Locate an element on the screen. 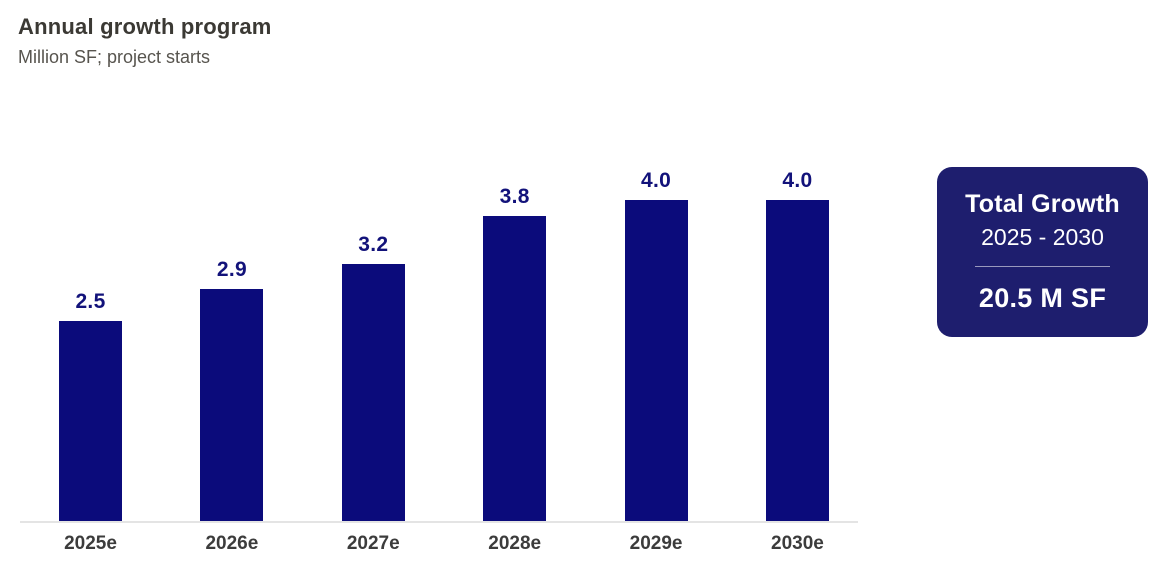 The image size is (1167, 574). x-axis-label: 2029e is located at coordinates (656, 543).